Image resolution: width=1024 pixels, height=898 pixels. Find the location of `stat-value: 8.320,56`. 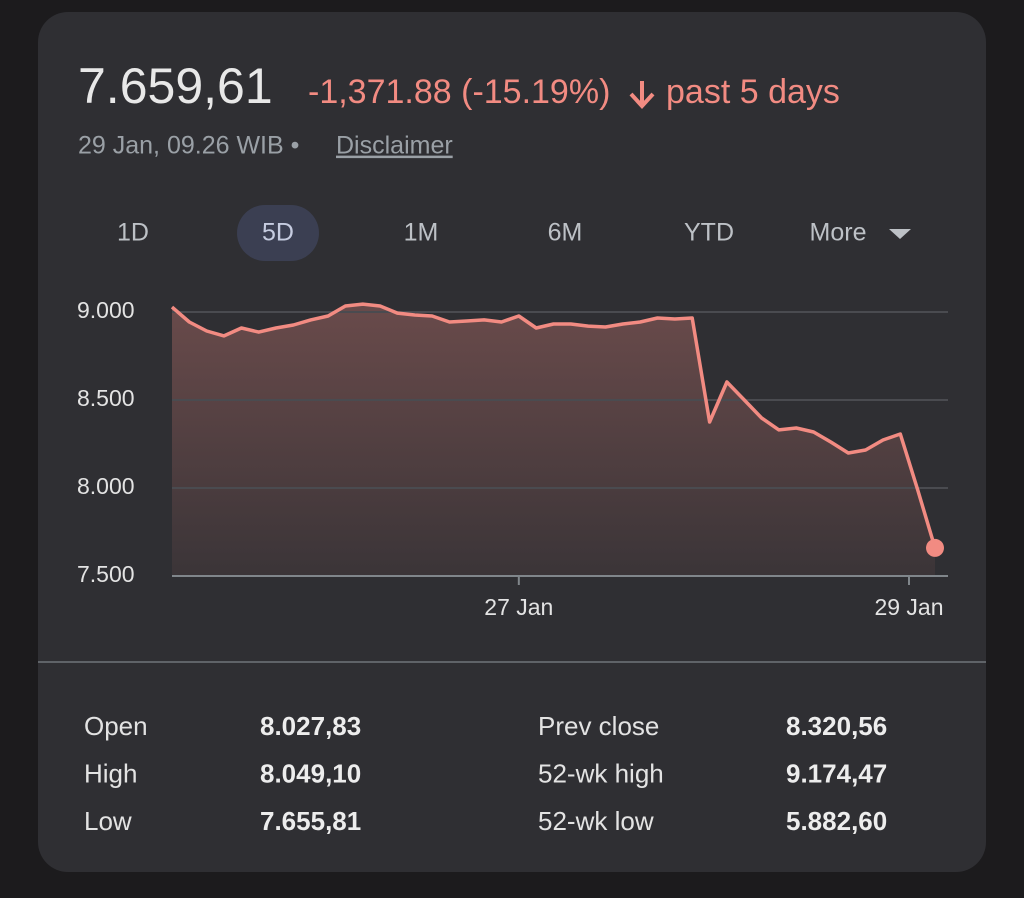

stat-value: 8.320,56 is located at coordinates (836, 726).